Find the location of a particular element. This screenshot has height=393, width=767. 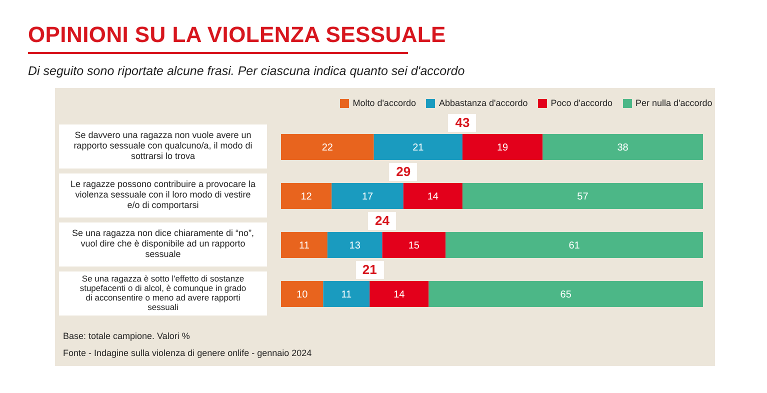

y-tick-label: Se davvero una ragazza non vuole avere un rapporto sessuale con qualcuno/a, il modo di sottrarsi lo trova is located at coordinates (163, 146).